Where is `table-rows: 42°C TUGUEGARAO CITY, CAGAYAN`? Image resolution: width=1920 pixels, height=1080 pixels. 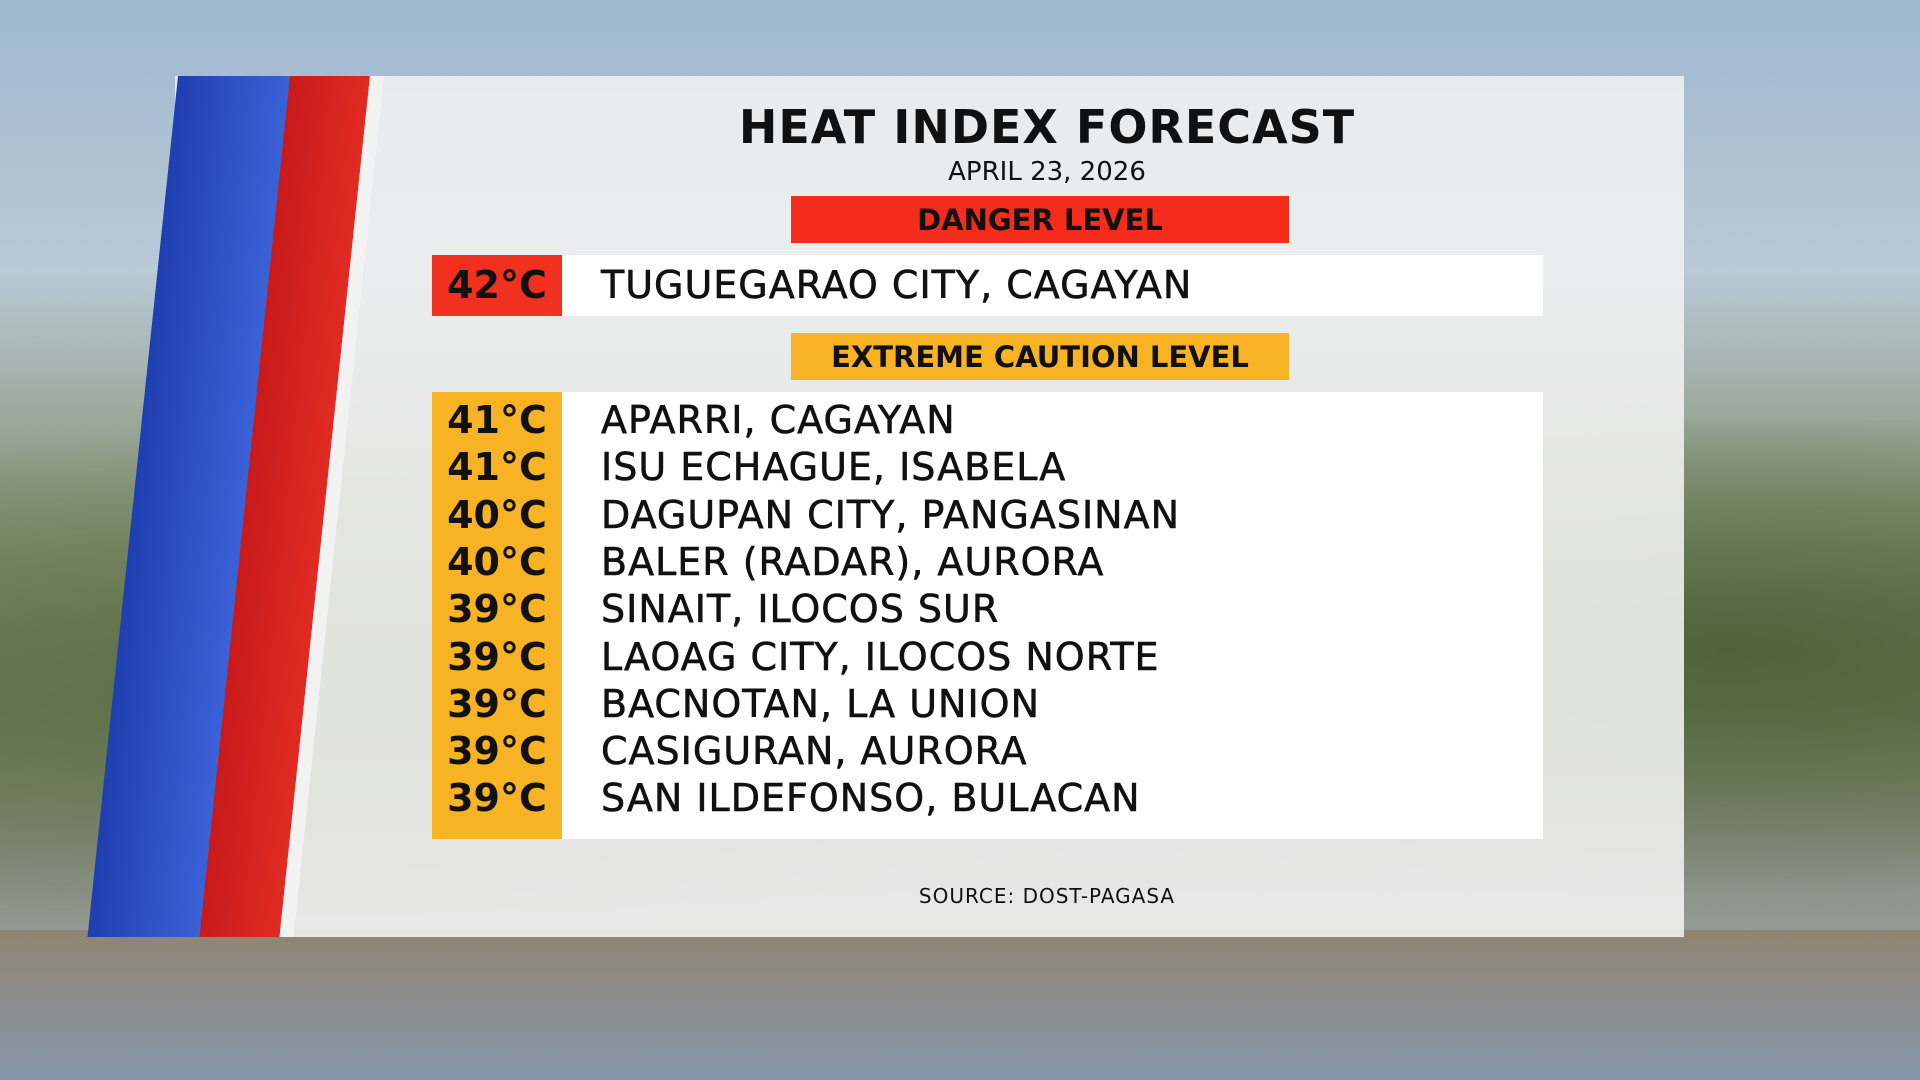 table-rows: 42°C TUGUEGARAO CITY, CAGAYAN is located at coordinates (987, 286).